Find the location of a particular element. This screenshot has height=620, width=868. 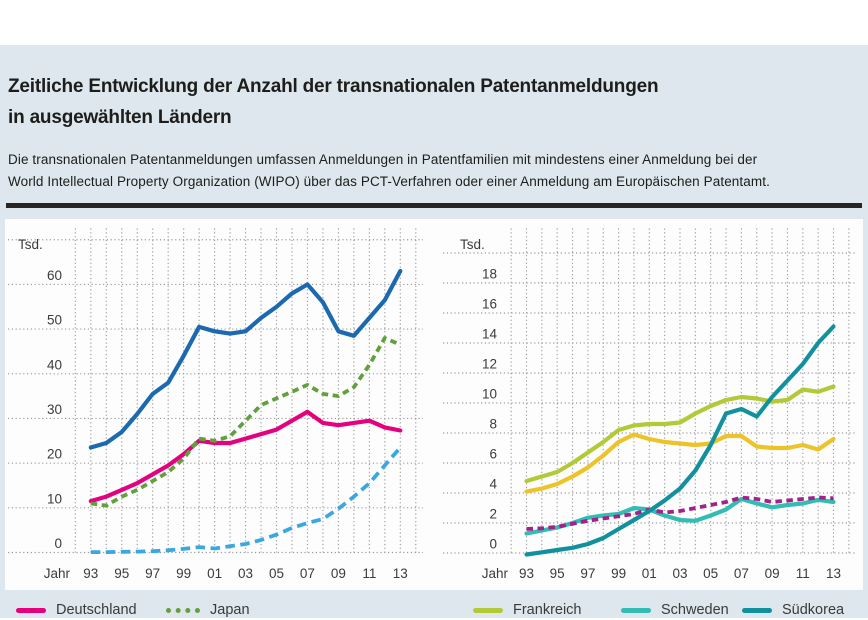

series-line-blau is located at coordinates (245, 359).